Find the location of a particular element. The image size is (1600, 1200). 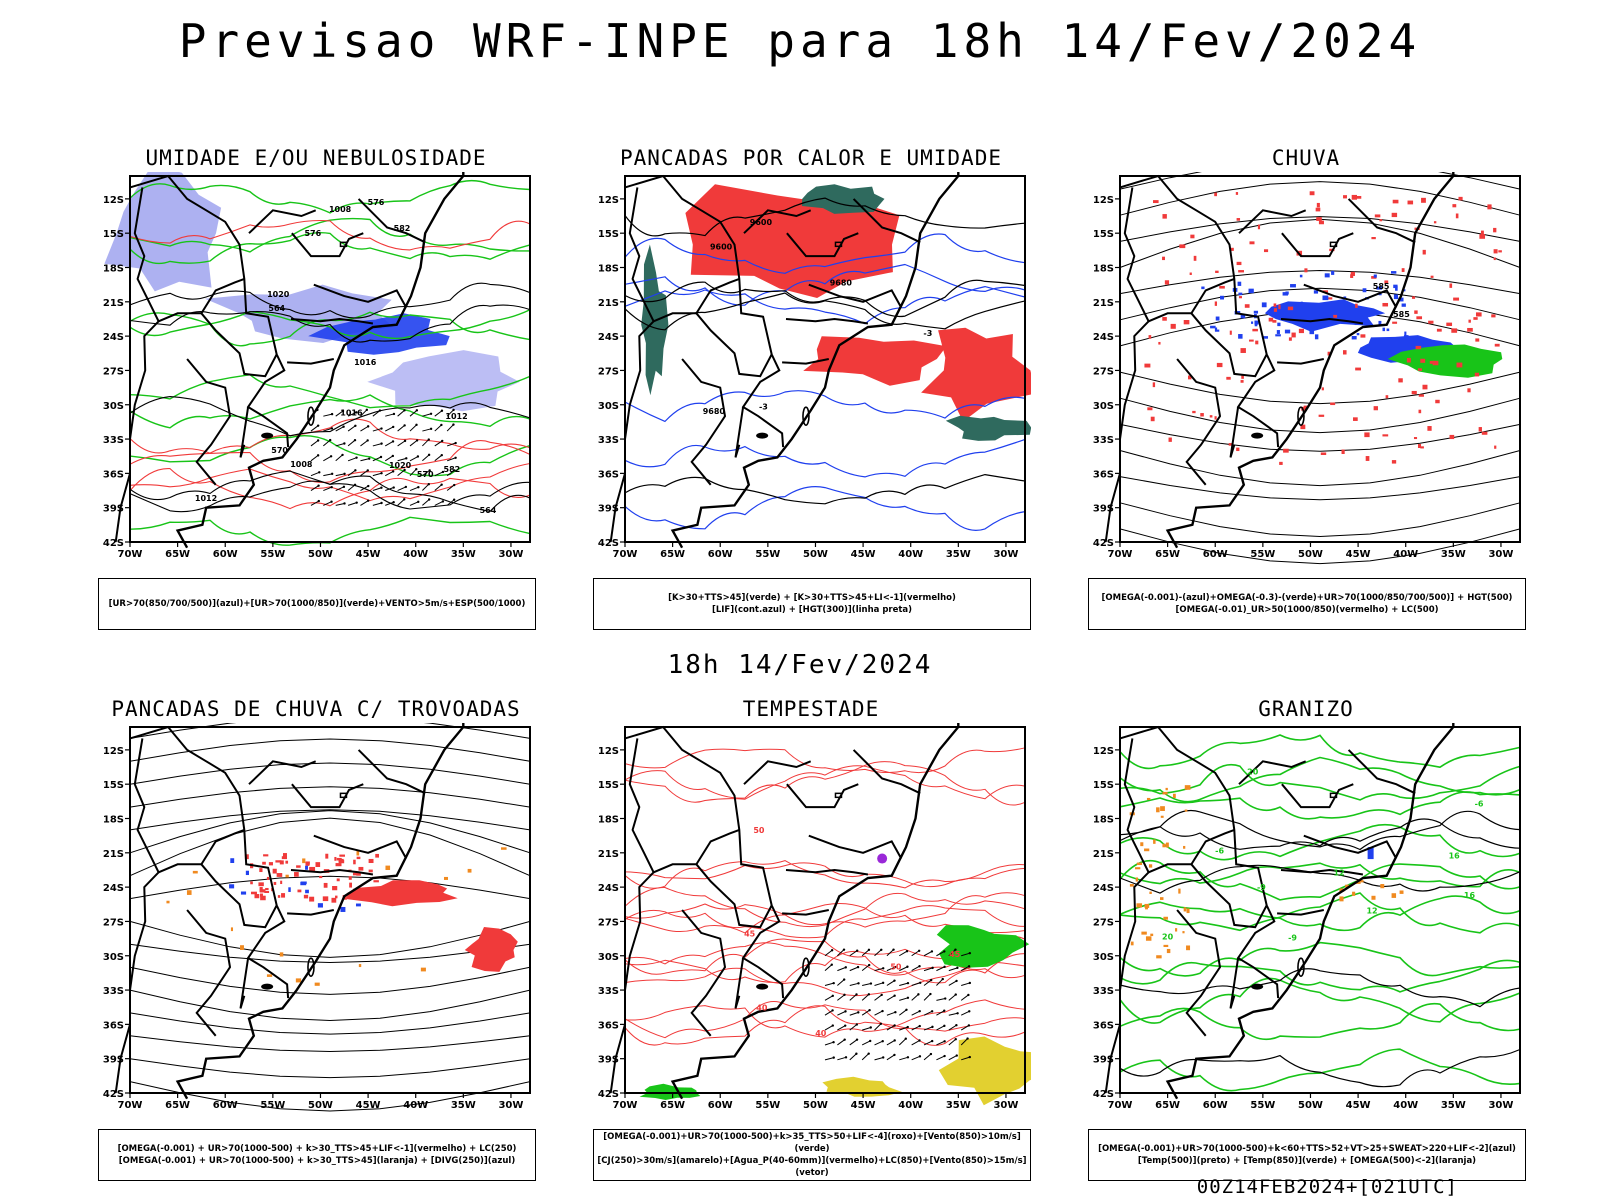

panel-title: PANCADAS POR CALOR E UMIDADE is located at coordinates (810, 158).